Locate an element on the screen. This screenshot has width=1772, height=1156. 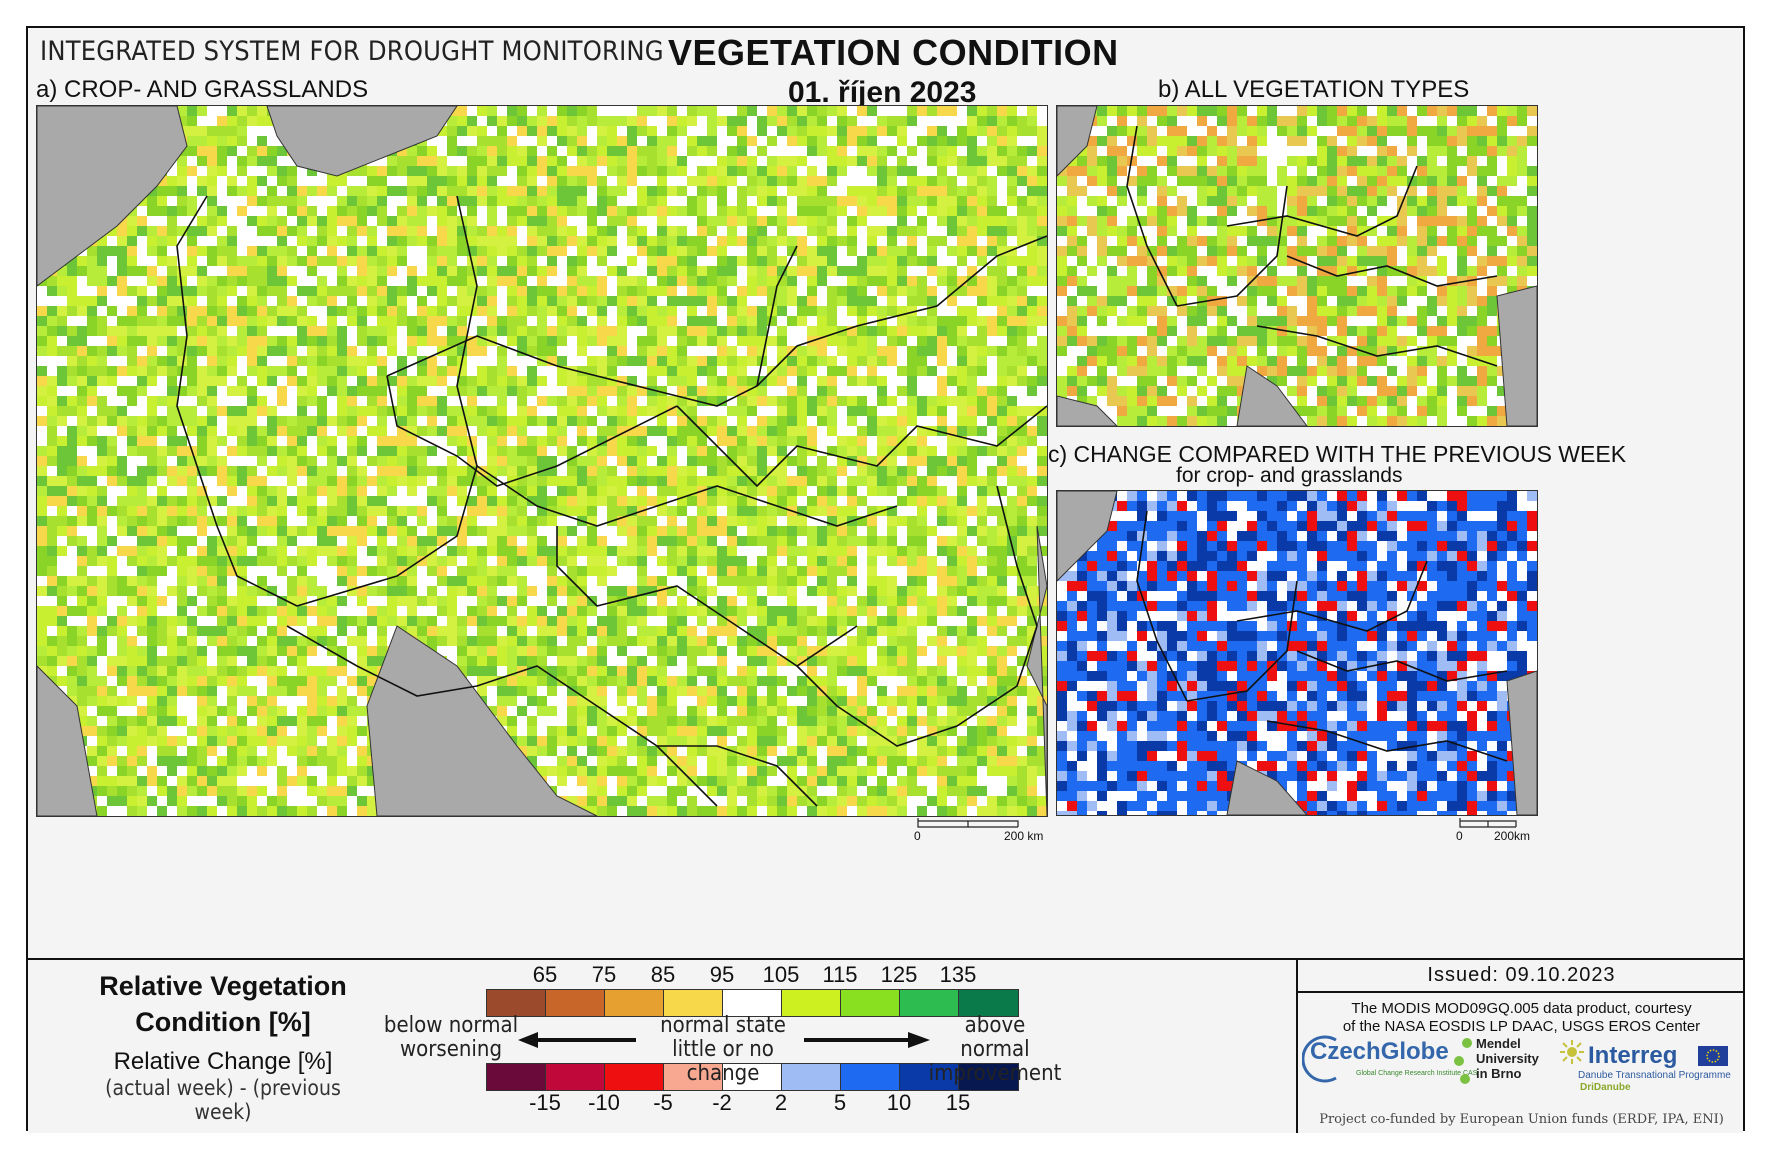
panel-c-sublabel: for crop- and grasslands is located at coordinates (1289, 475).